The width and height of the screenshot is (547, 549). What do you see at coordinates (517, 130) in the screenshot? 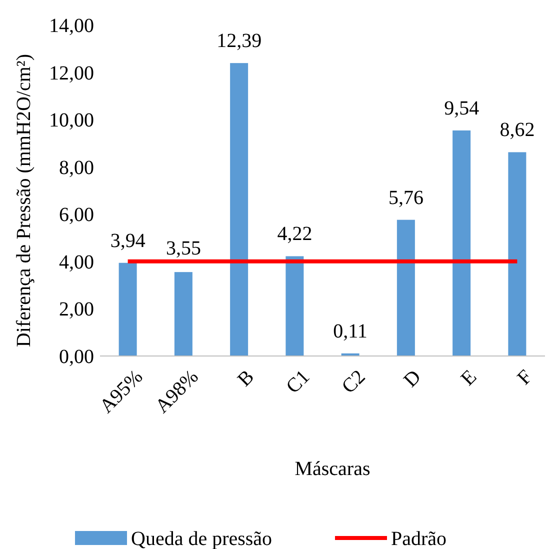
I see `data-label: 8,62` at bounding box center [517, 130].